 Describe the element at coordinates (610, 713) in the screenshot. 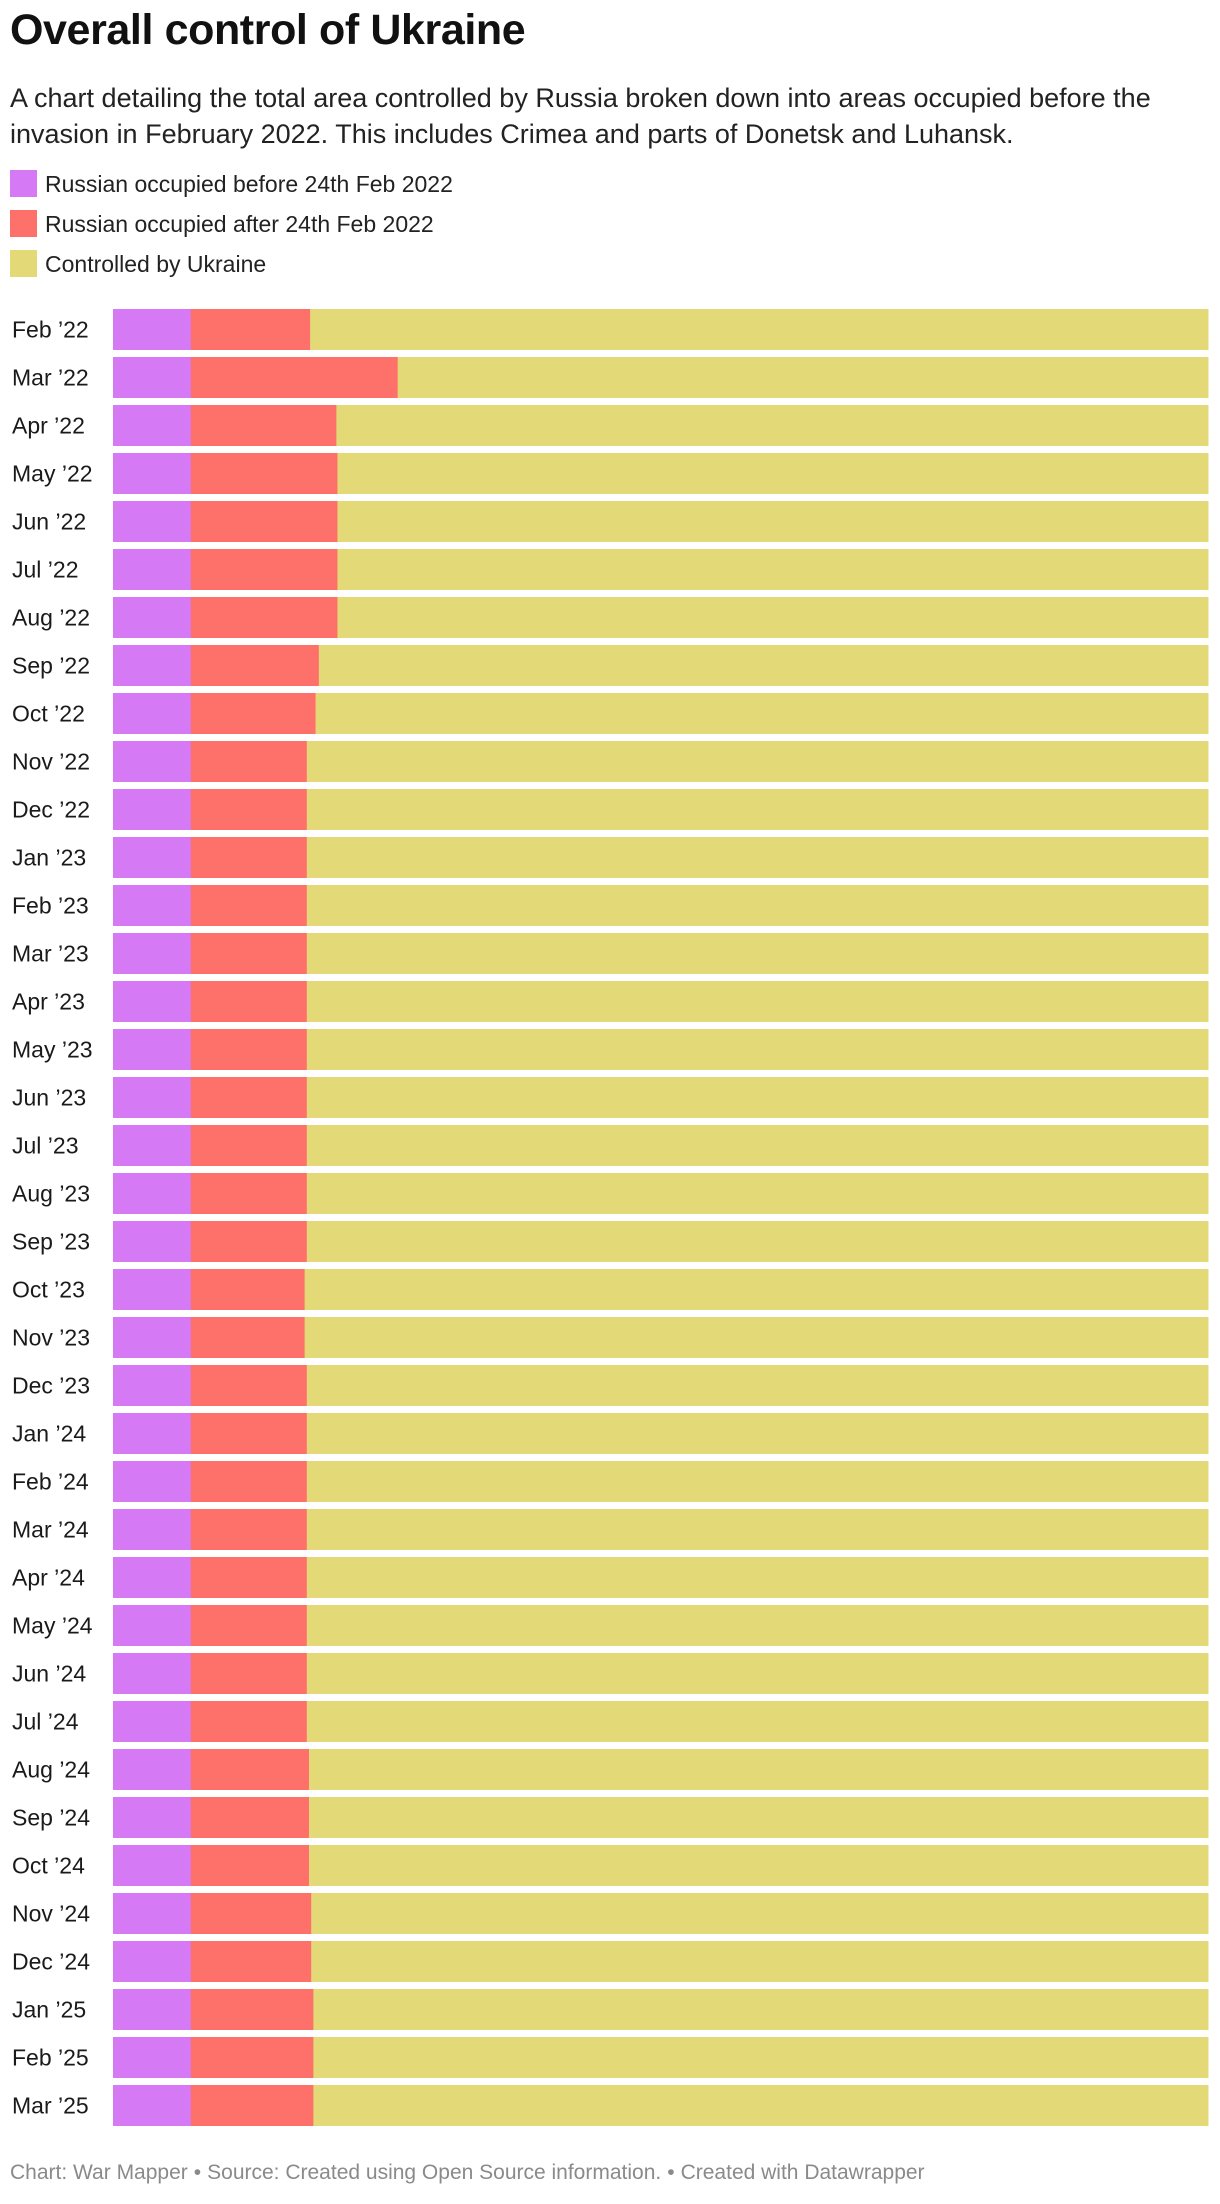

I see `bar-row: Oct ’22` at that location.